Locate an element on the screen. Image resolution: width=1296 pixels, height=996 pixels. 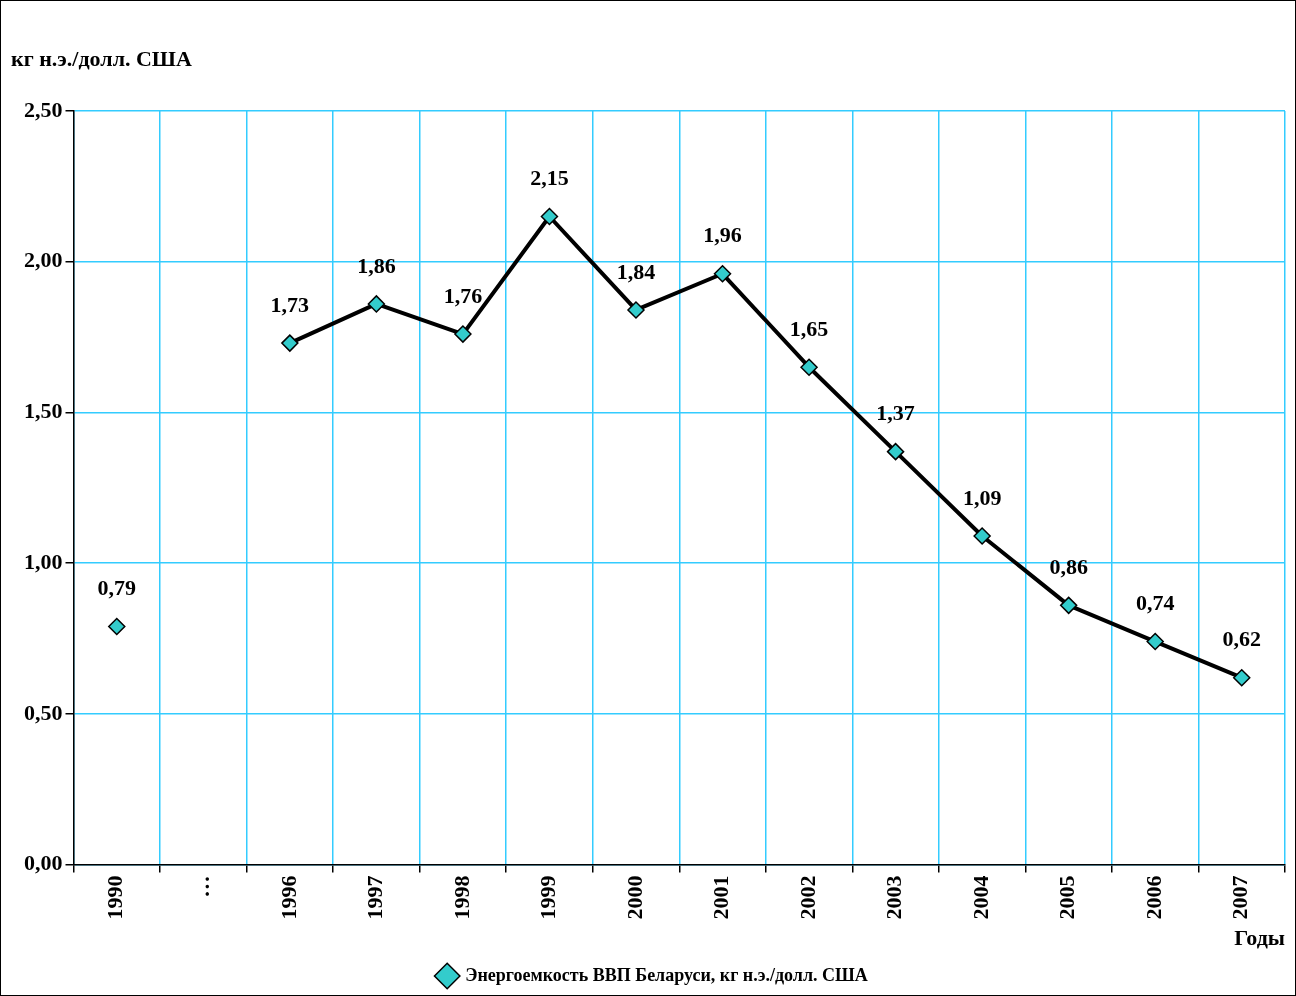
data-label: 2,15 is located at coordinates (549, 178).